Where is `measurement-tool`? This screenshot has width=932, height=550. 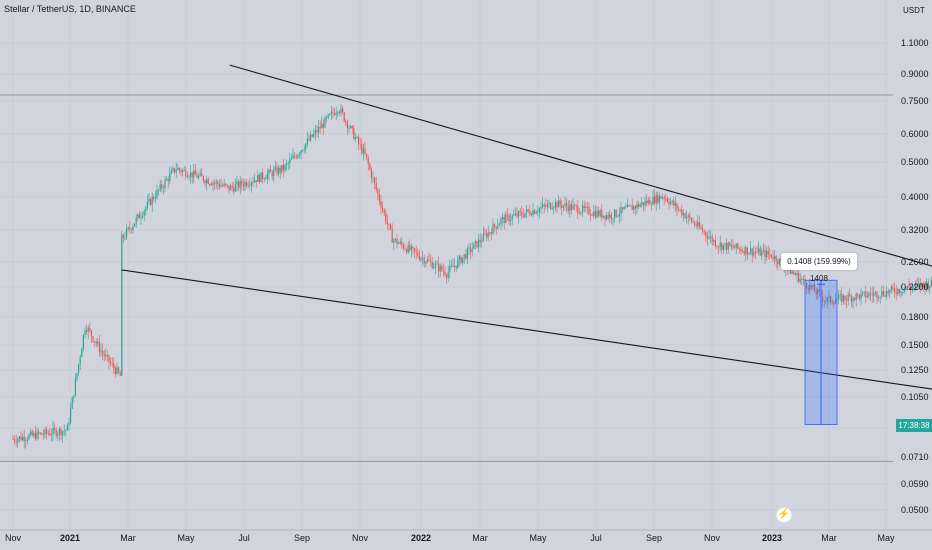
measurement-tool is located at coordinates (821, 352).